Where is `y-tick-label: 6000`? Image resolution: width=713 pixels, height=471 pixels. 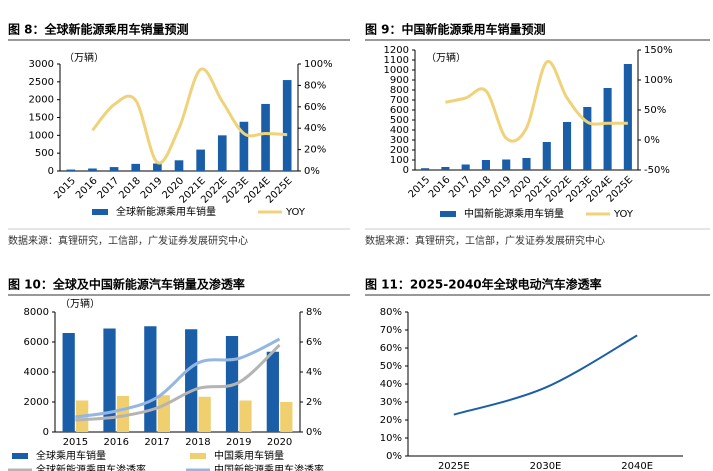
y-tick-label: 6000 is located at coordinates (36, 342).